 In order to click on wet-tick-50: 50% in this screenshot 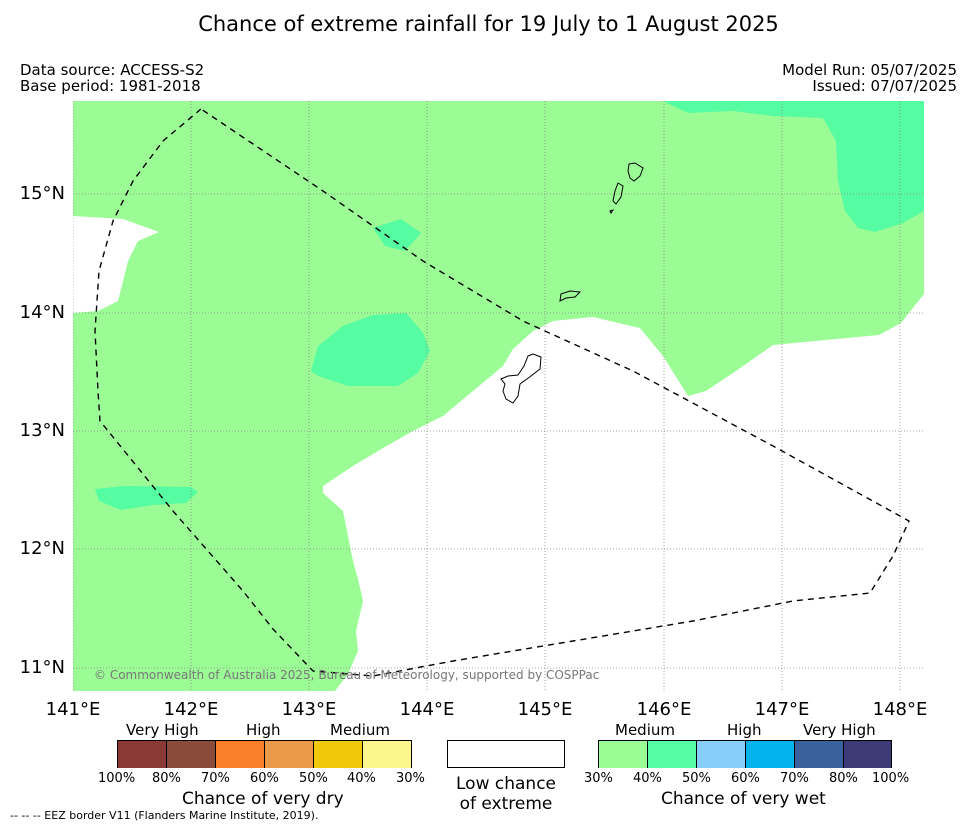, I will do `click(696, 778)`.